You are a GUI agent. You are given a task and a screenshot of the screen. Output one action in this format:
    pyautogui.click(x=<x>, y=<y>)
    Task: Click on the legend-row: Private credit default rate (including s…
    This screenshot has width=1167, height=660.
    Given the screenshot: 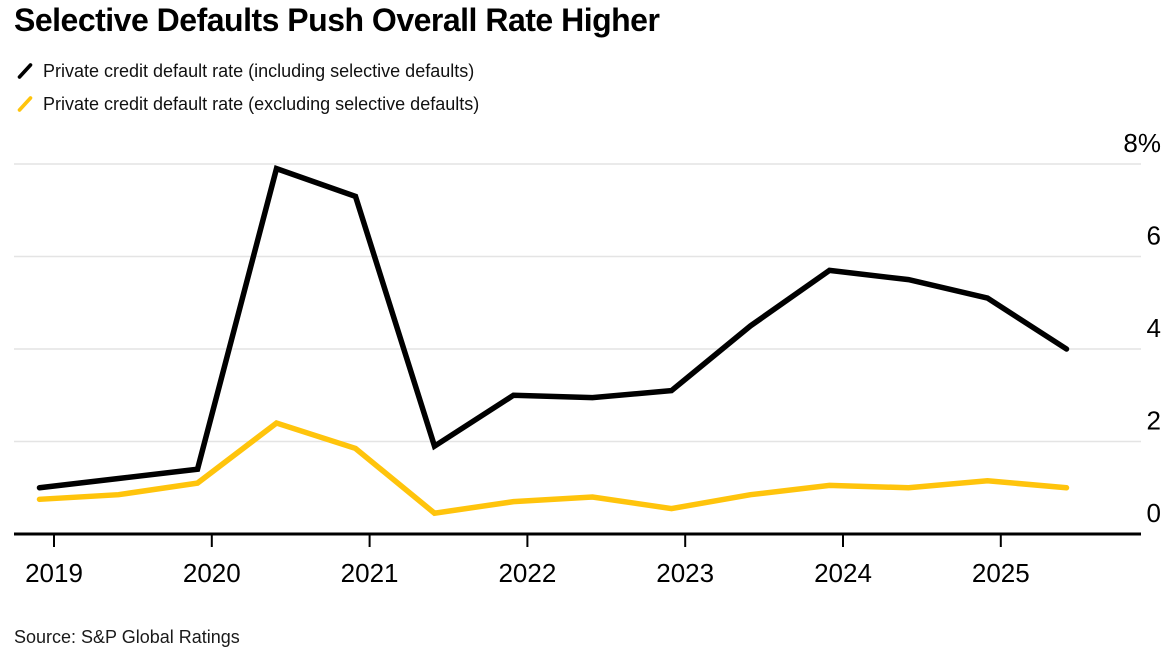 What is the action you would take?
    pyautogui.click(x=247, y=71)
    